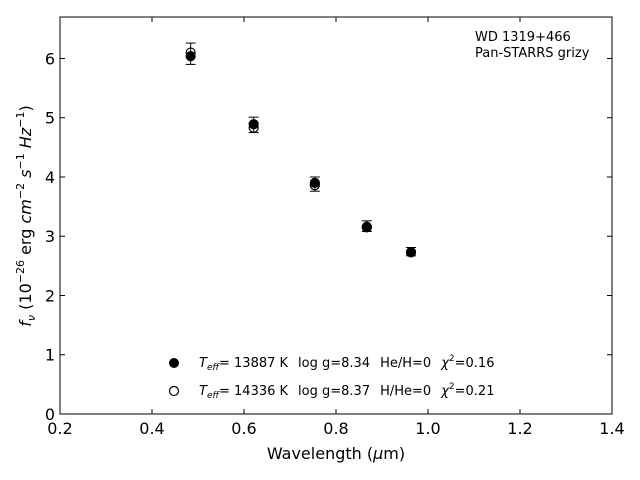  I want to click on legend-marker-filled, so click(174, 363).